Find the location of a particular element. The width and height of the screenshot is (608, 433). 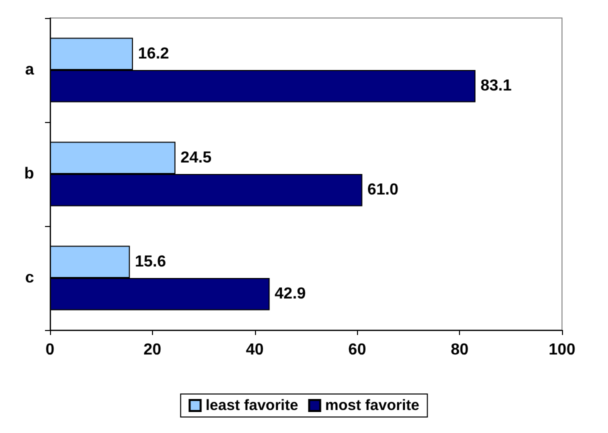

y-tick-label: b is located at coordinates (29, 174).